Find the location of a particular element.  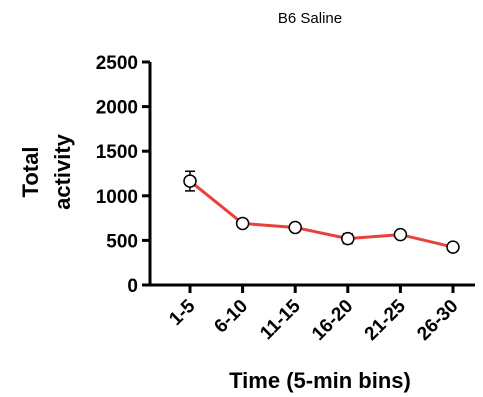

x-tick-label: 6-10 is located at coordinates (231, 317).